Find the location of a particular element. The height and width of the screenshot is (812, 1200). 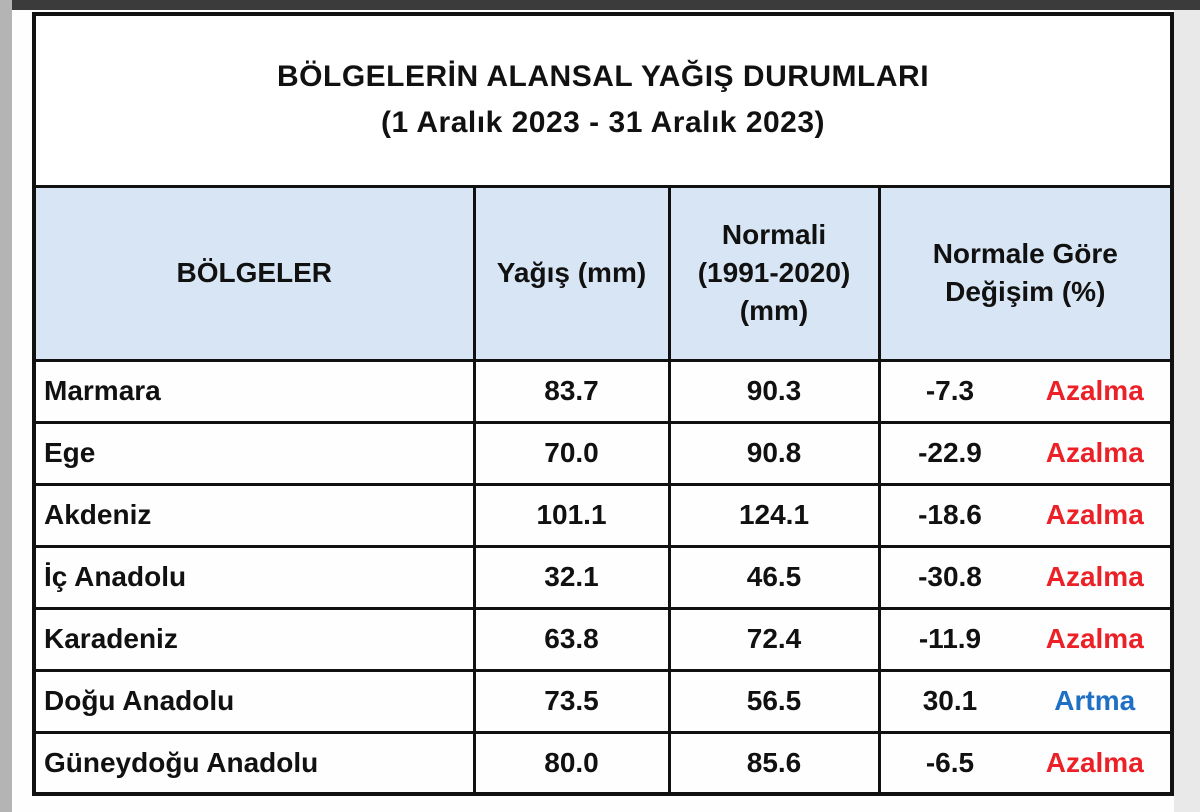

column-header-rainfall: Yağış (mm) is located at coordinates (571, 273).